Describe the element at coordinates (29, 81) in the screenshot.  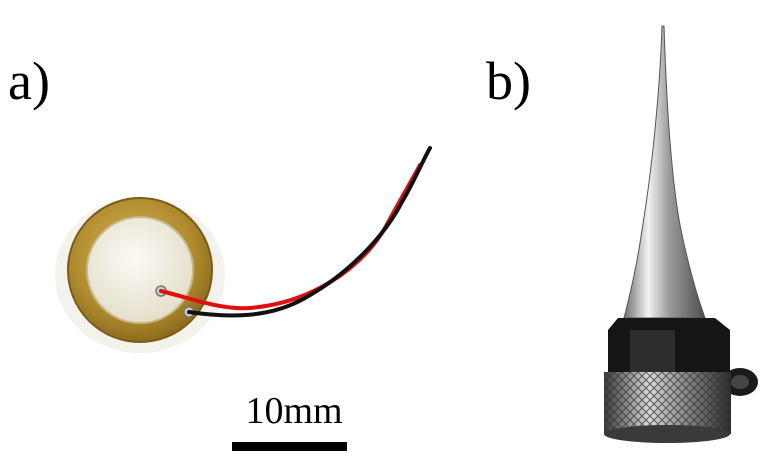
I see `panel-a-label: a)` at that location.